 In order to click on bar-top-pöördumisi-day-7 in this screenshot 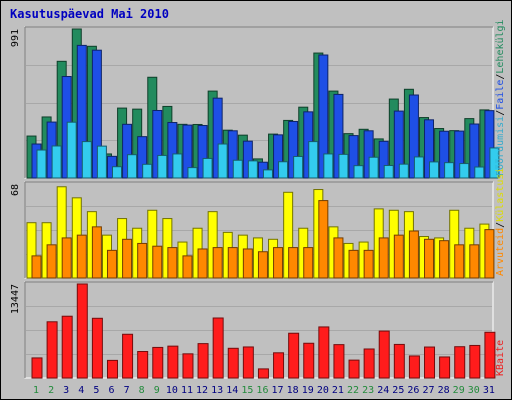, I will do `click(132, 166)`.